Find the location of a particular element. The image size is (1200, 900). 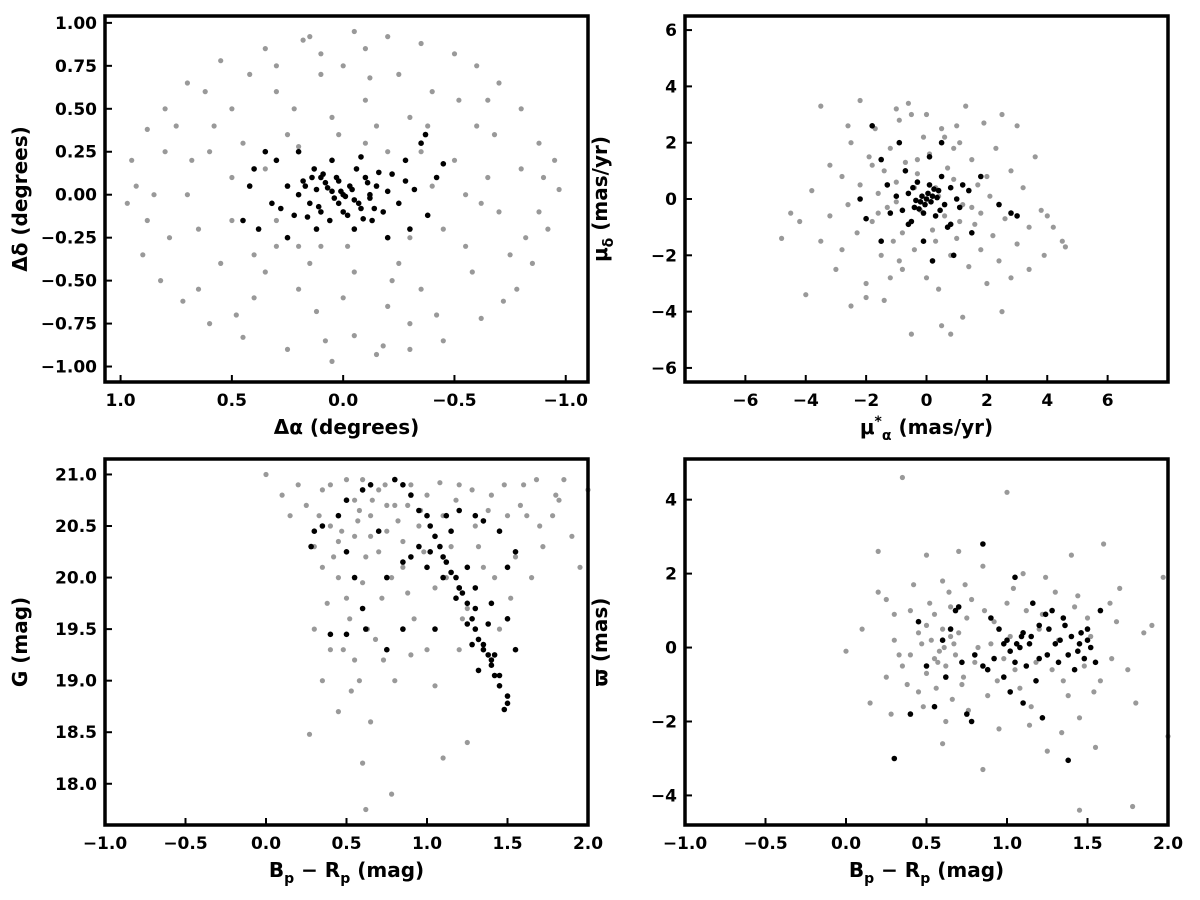

y-axis-label: ϖ (mas) is located at coordinates (600, 642).